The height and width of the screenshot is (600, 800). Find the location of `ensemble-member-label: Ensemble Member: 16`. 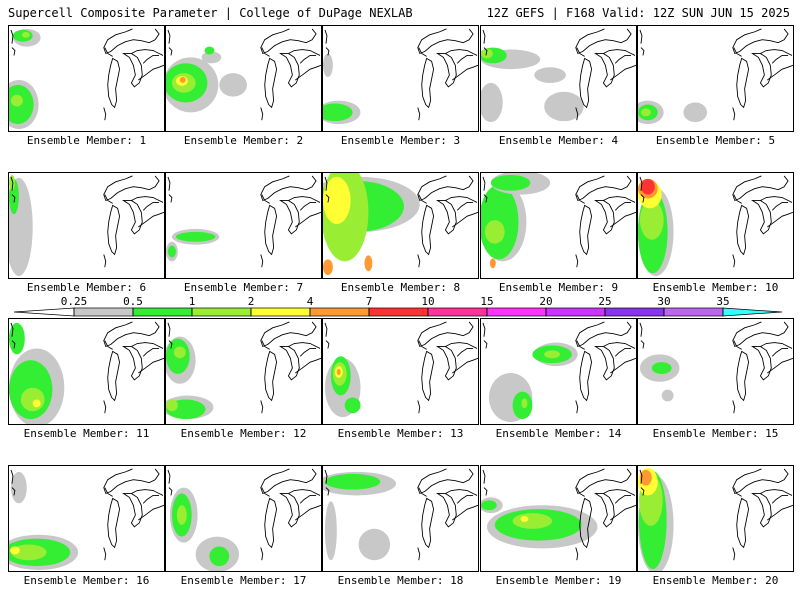

ensemble-member-label: Ensemble Member: 16 is located at coordinates (86, 580).